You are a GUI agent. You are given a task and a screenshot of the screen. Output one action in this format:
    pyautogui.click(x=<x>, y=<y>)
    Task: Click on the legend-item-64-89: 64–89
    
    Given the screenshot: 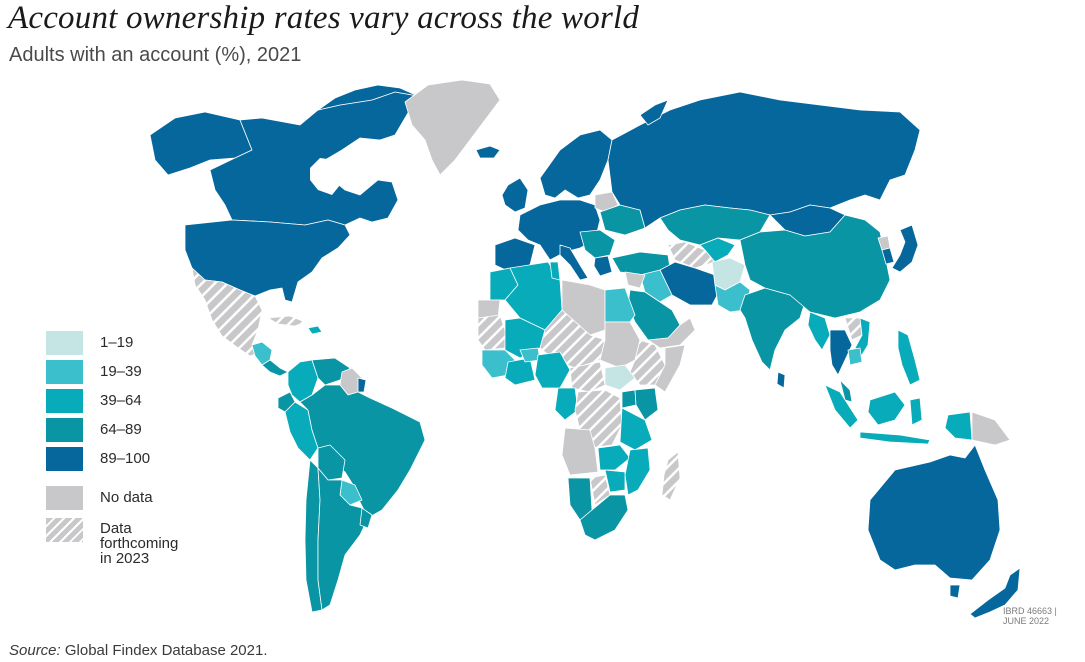 What is the action you would take?
    pyautogui.click(x=121, y=432)
    